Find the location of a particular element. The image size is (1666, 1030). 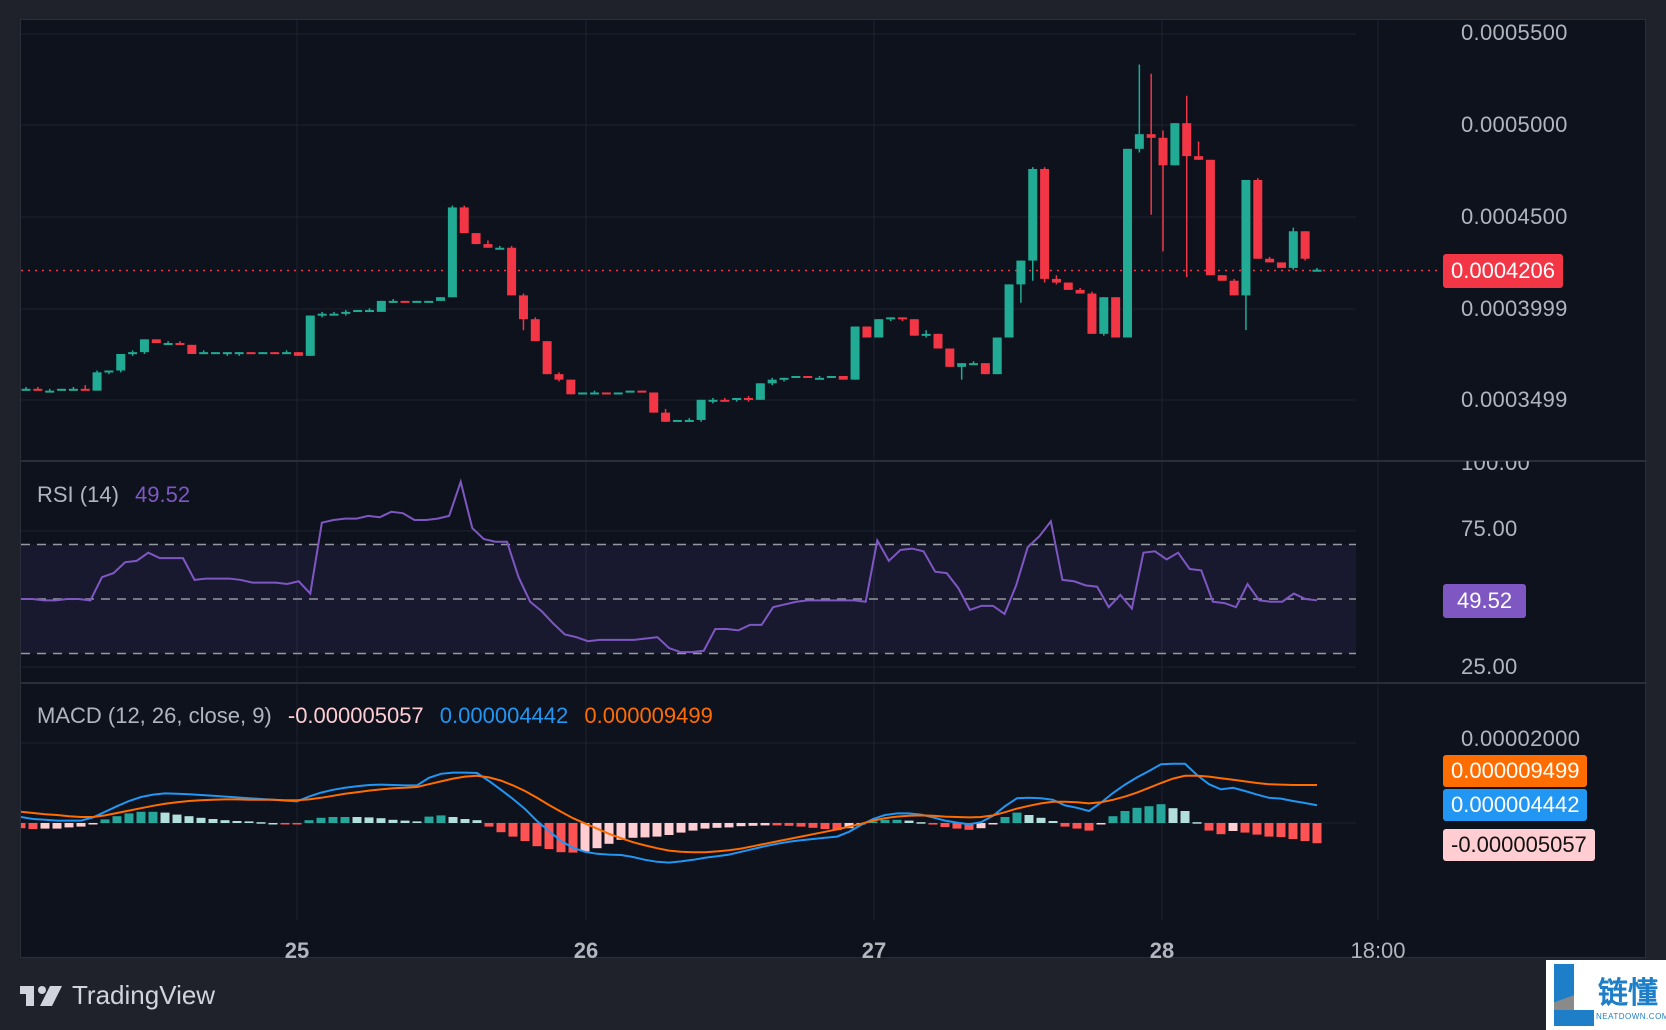

price-axis-label: 0.0003999 is located at coordinates (1514, 308).